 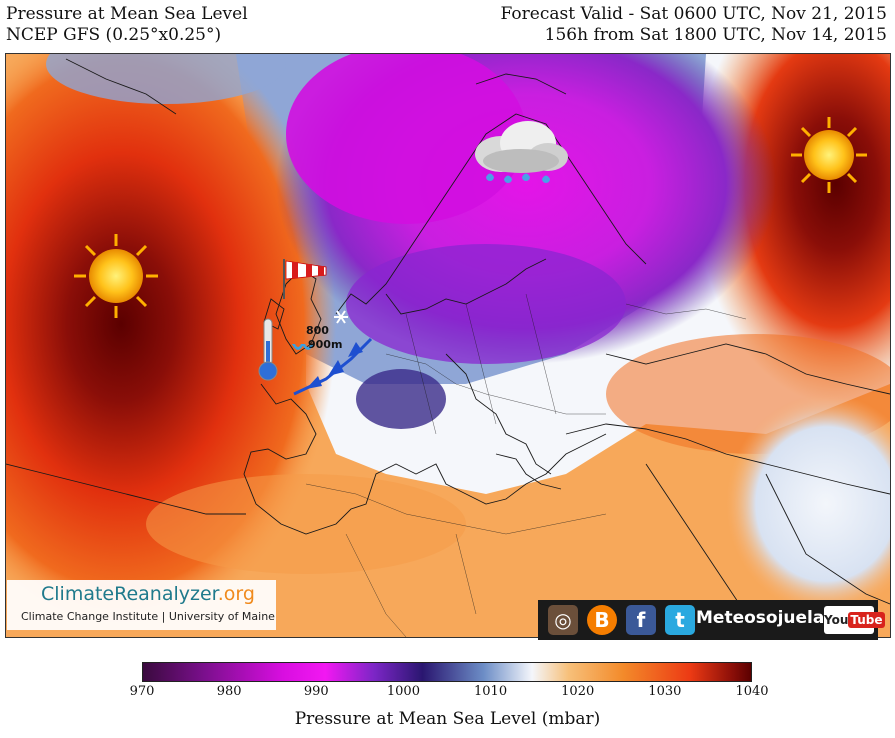 I want to click on colorbar, so click(x=447, y=672).